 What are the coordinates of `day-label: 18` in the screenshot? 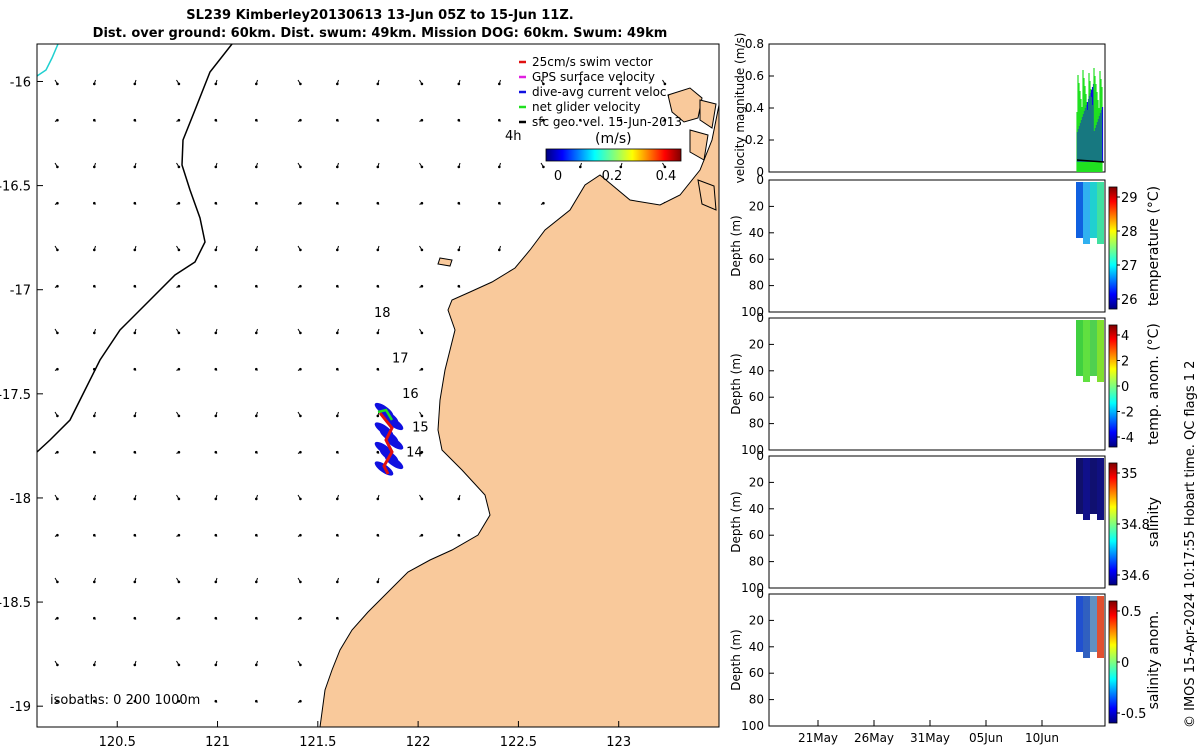 It's located at (382, 313).